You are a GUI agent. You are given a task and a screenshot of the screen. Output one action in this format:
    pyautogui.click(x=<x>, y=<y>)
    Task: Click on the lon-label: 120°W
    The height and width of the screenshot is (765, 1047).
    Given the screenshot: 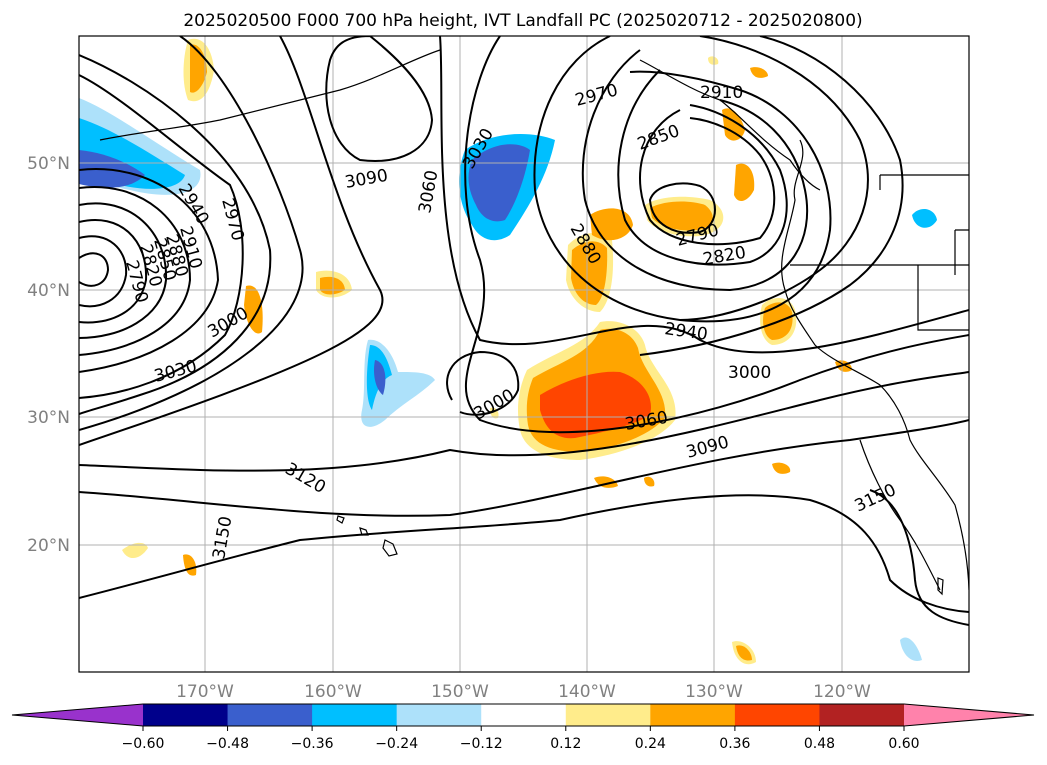 What is the action you would take?
    pyautogui.click(x=842, y=692)
    